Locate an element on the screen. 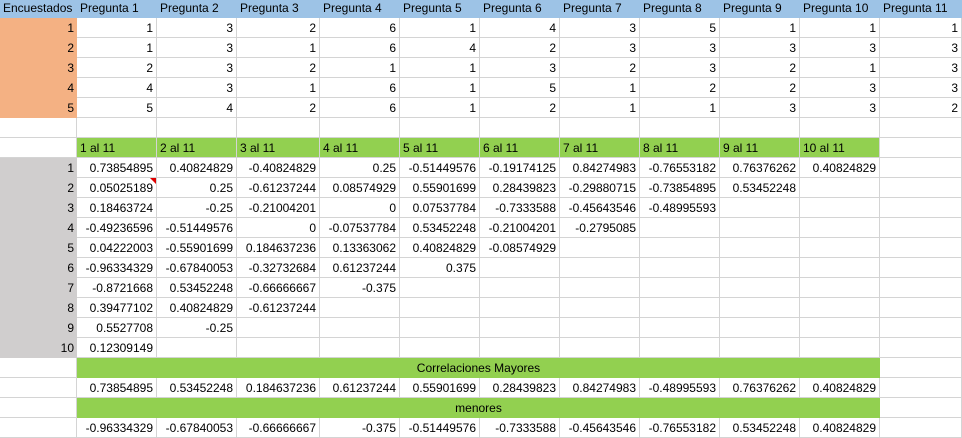 The width and height of the screenshot is (962, 438). correlation-value-cell: 0.39477102 is located at coordinates (117, 308).